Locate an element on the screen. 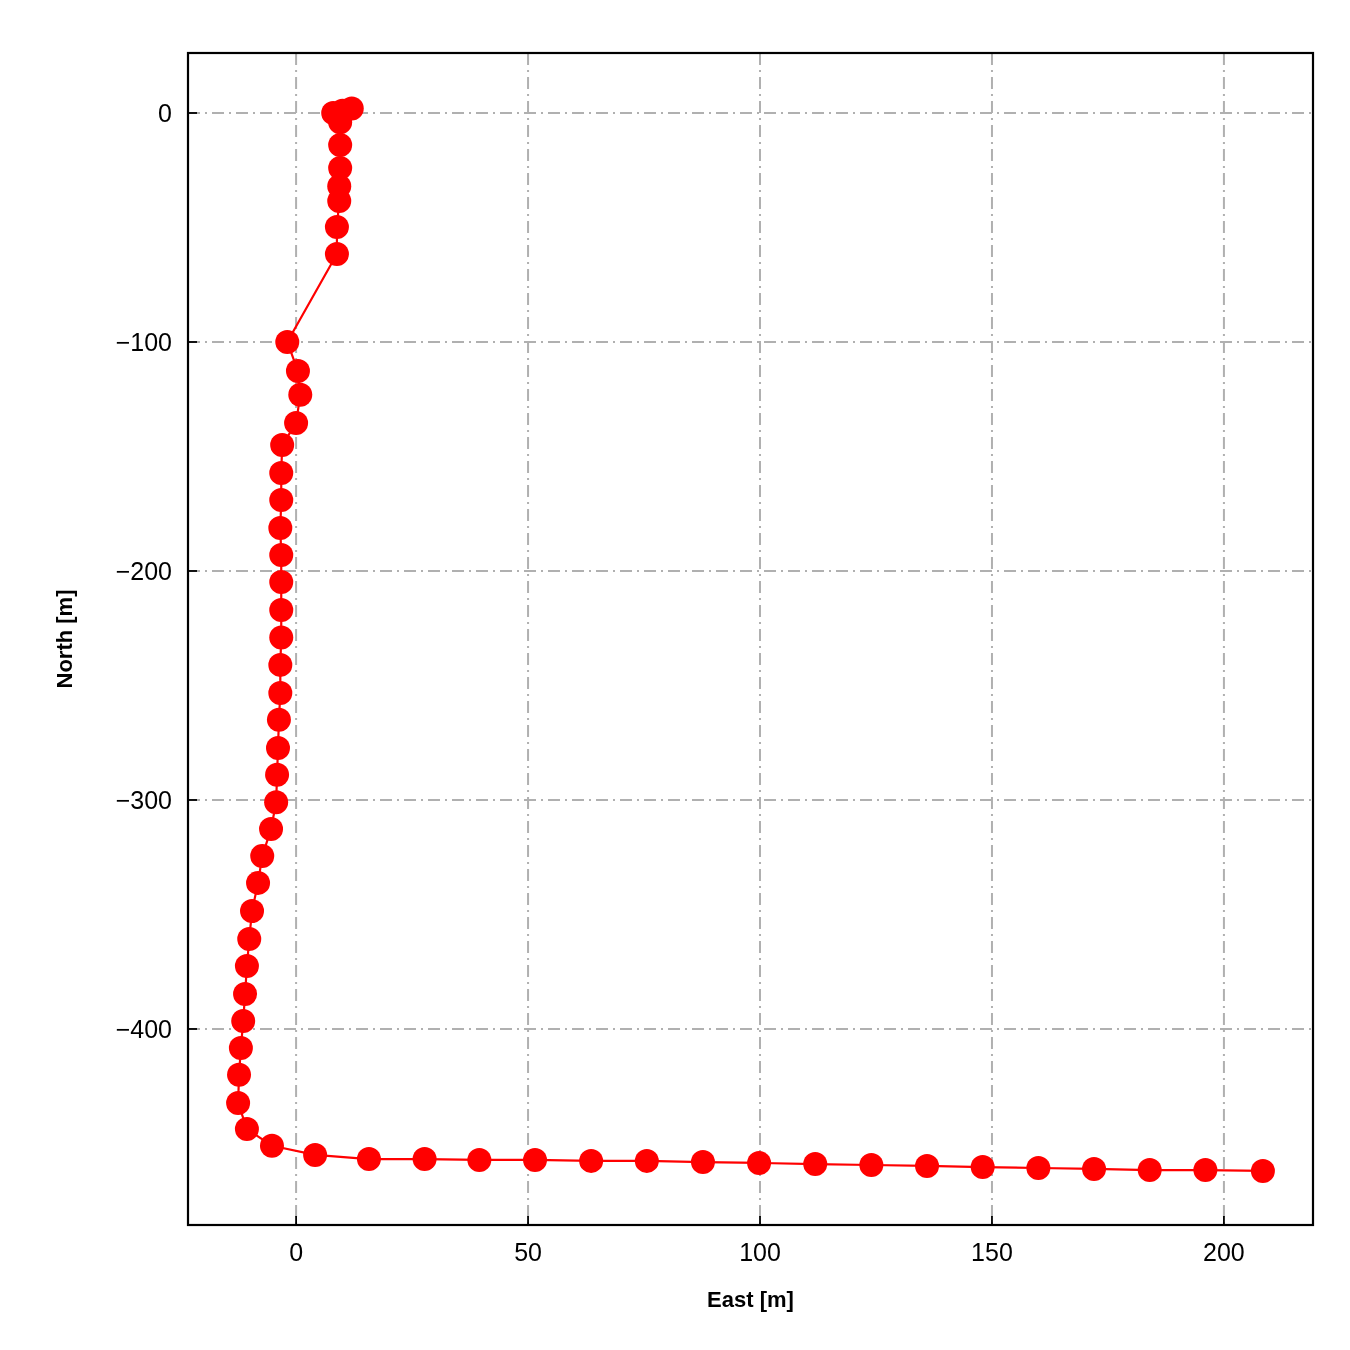  y-axis-title: North [m] is located at coordinates (64, 639).